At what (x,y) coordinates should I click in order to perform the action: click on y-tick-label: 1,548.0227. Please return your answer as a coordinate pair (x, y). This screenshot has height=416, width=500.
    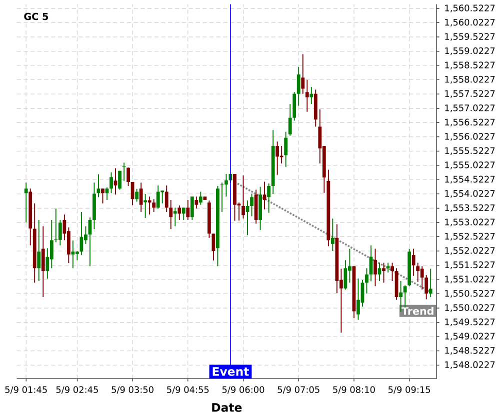
    Looking at the image, I should click on (470, 365).